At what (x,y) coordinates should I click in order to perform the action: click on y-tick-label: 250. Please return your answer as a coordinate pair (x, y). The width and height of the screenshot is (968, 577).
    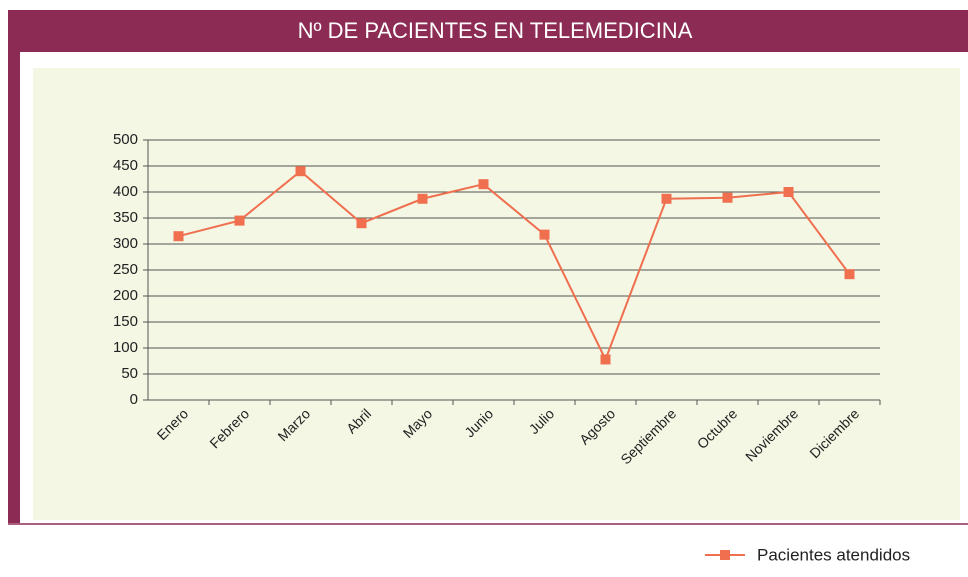
    Looking at the image, I should click on (125, 269).